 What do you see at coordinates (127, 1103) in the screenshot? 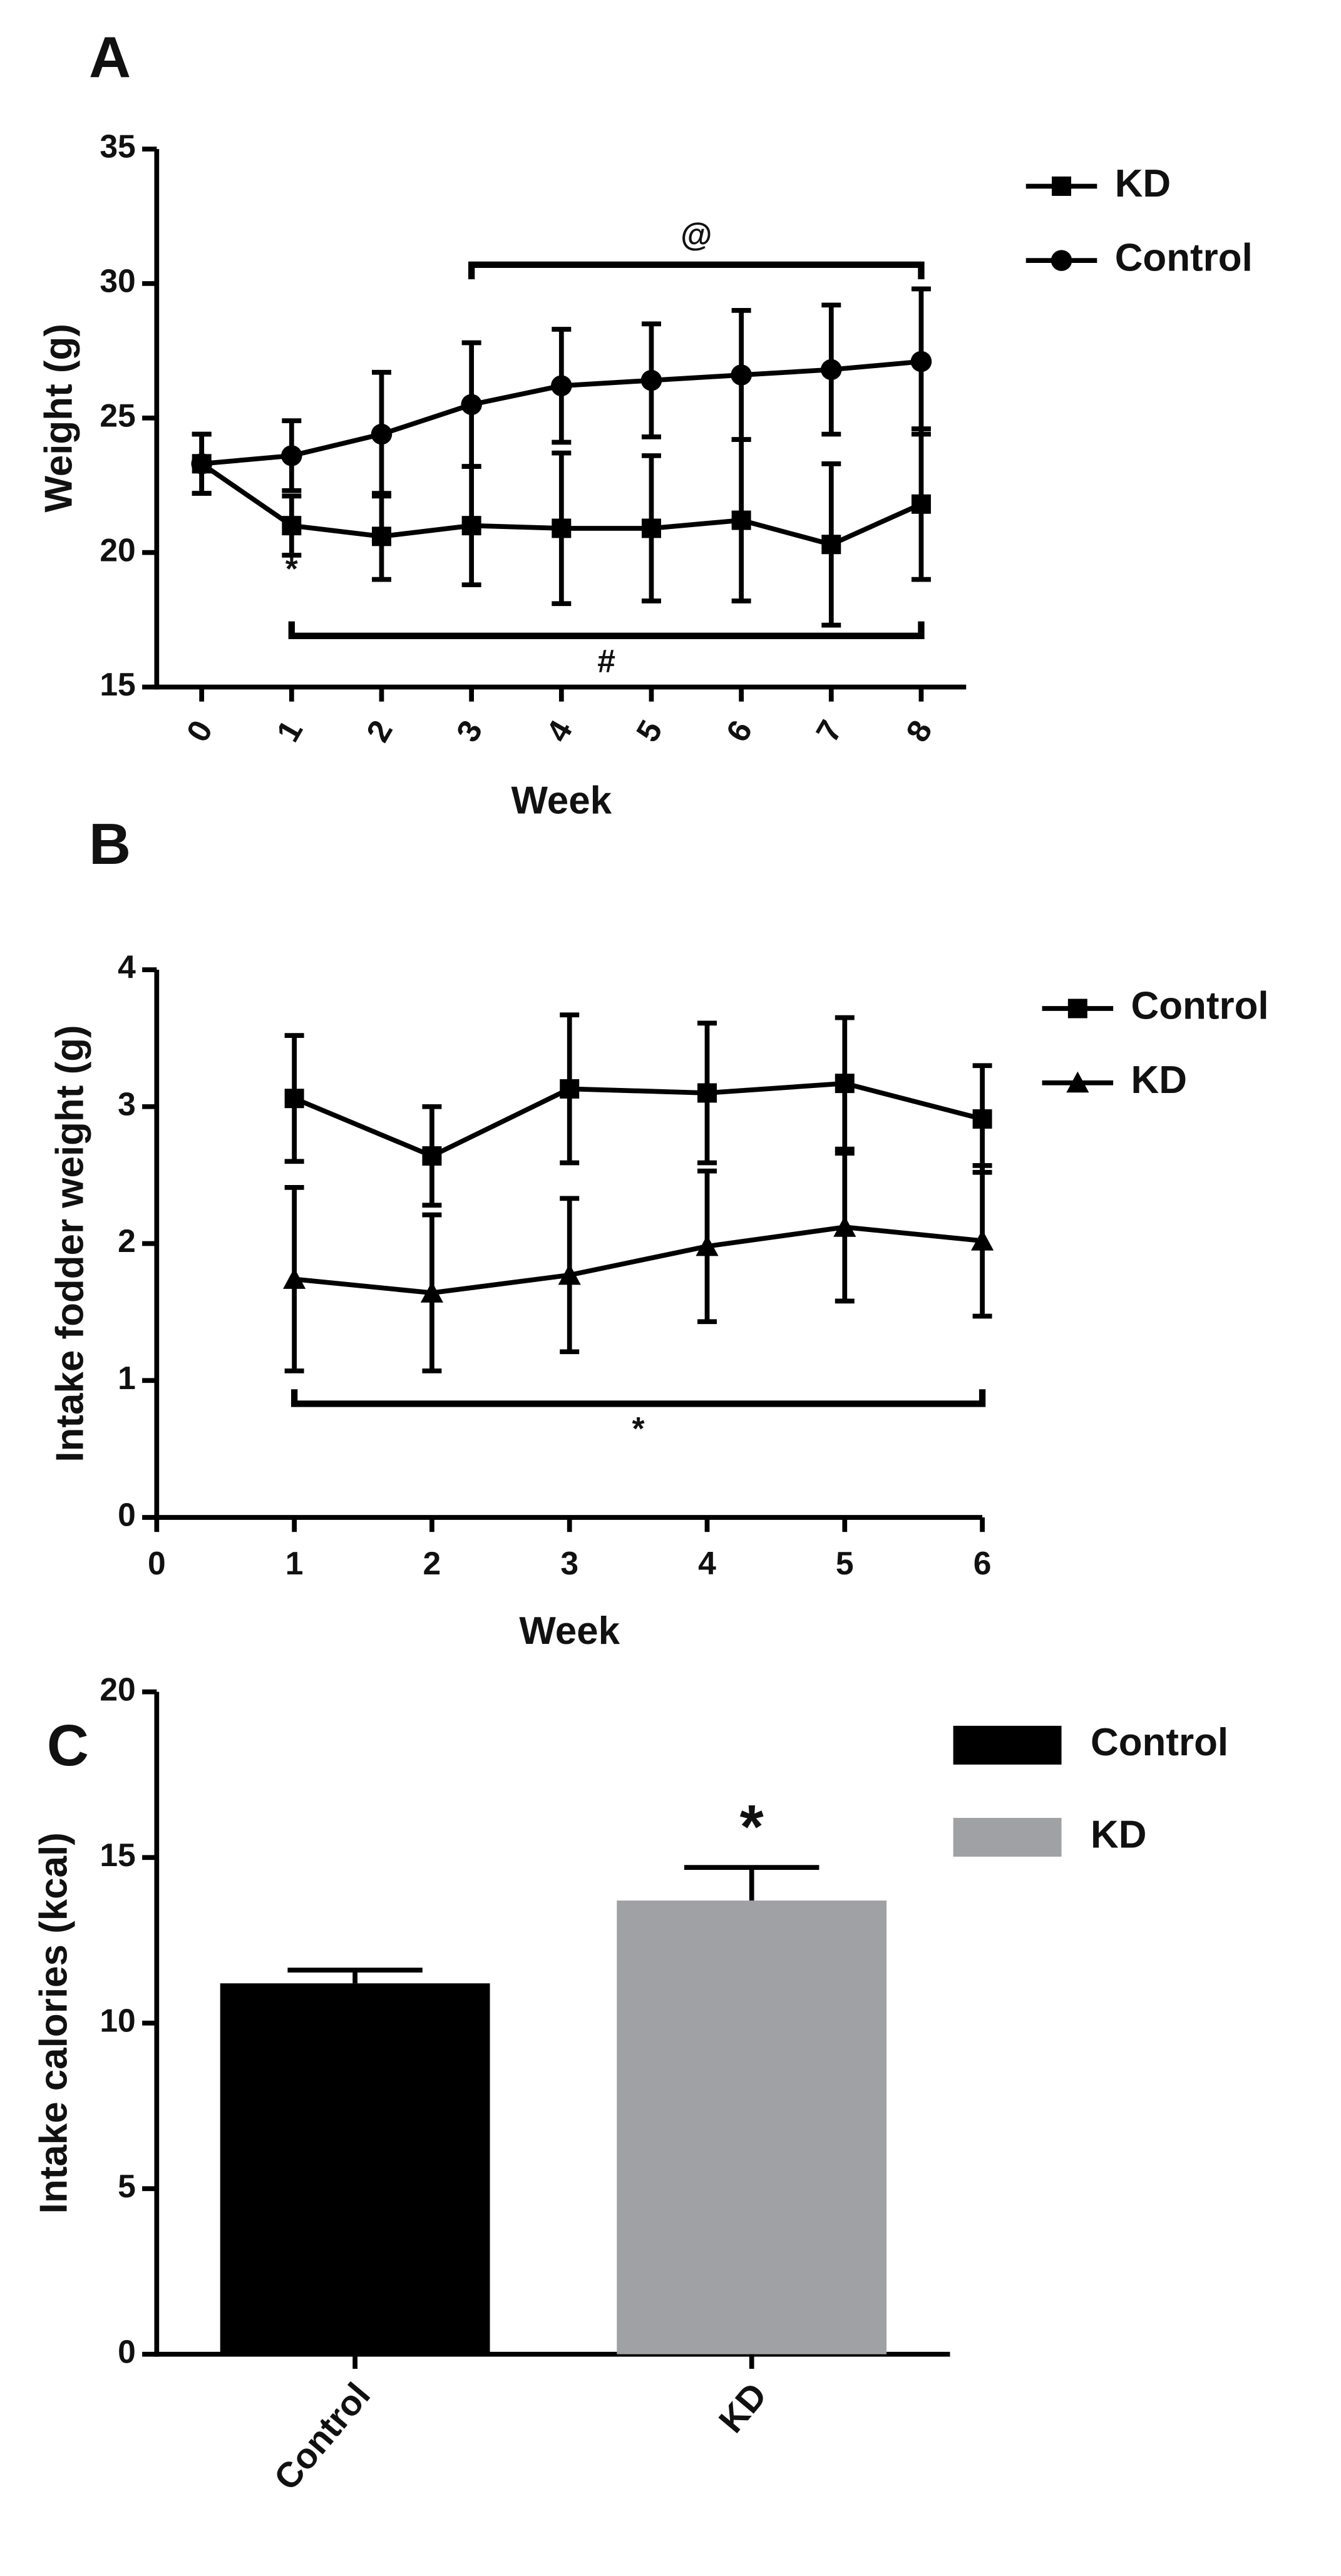
I see `y-tick-label: 3` at bounding box center [127, 1103].